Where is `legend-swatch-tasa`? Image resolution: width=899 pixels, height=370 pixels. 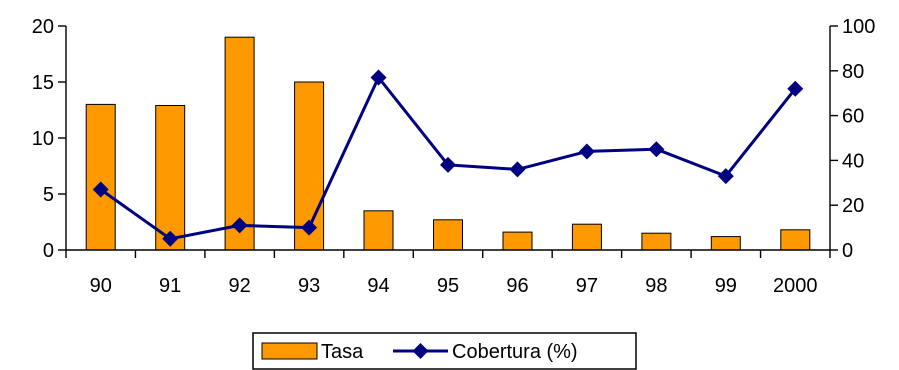 legend-swatch-tasa is located at coordinates (289, 351).